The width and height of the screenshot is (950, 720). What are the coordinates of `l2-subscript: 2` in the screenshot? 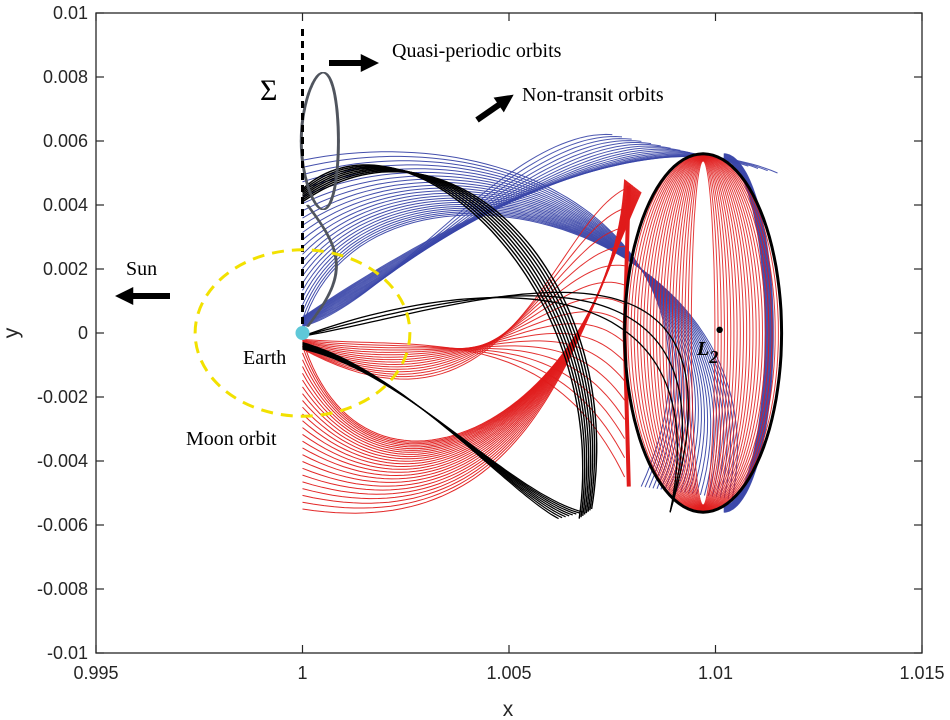 It's located at (713, 357).